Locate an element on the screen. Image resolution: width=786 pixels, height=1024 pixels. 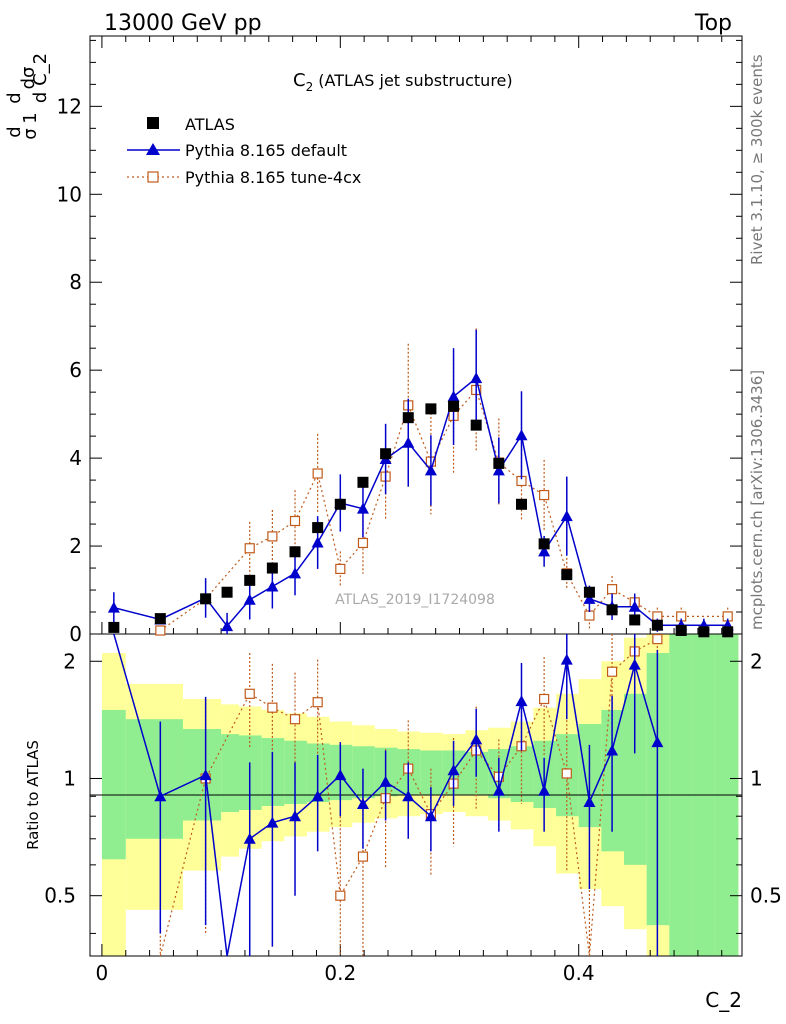
svg-text: dσ is located at coordinates (28, 78).